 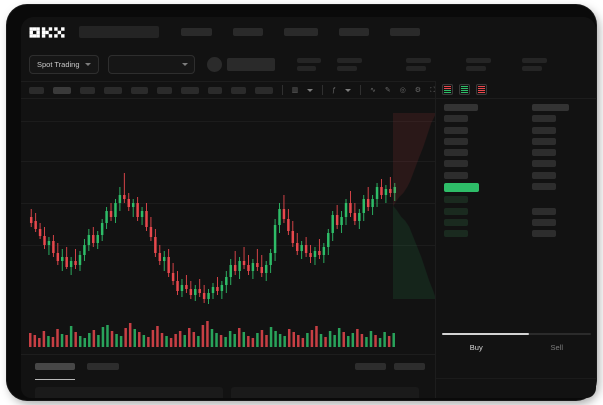 What do you see at coordinates (516, 368) in the screenshot?
I see `order-type-field` at bounding box center [516, 368].